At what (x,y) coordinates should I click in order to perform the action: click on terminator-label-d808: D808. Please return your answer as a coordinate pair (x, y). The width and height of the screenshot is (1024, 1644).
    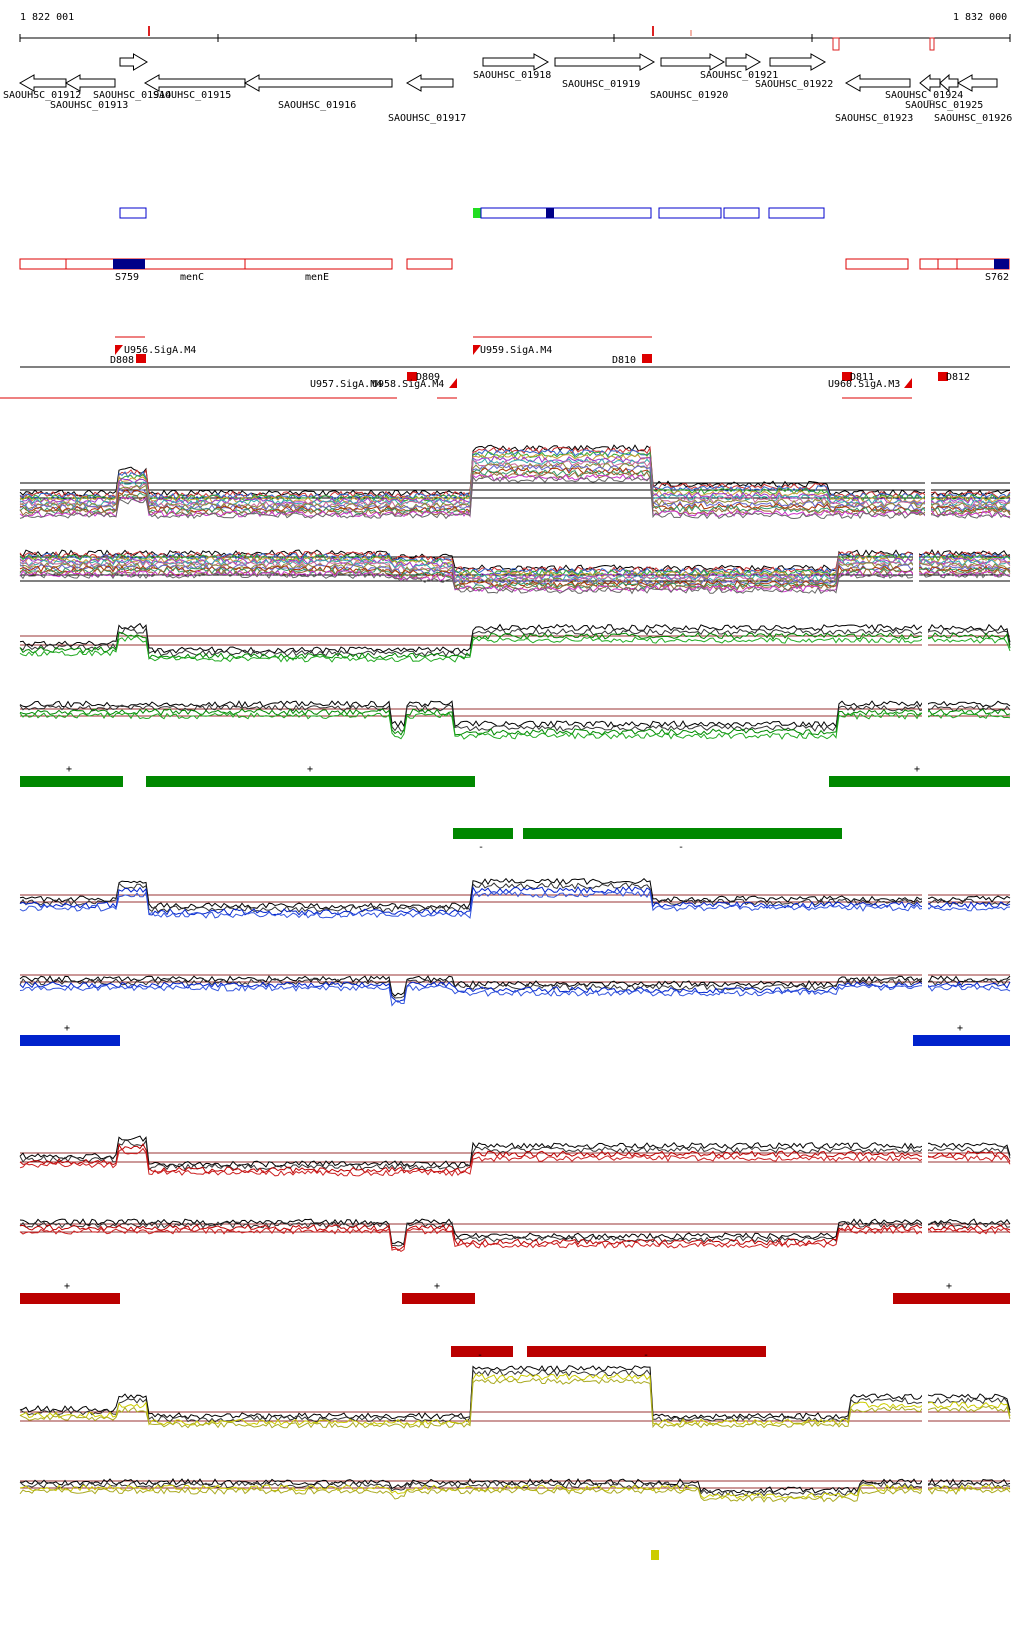
    Looking at the image, I should click on (122, 360).